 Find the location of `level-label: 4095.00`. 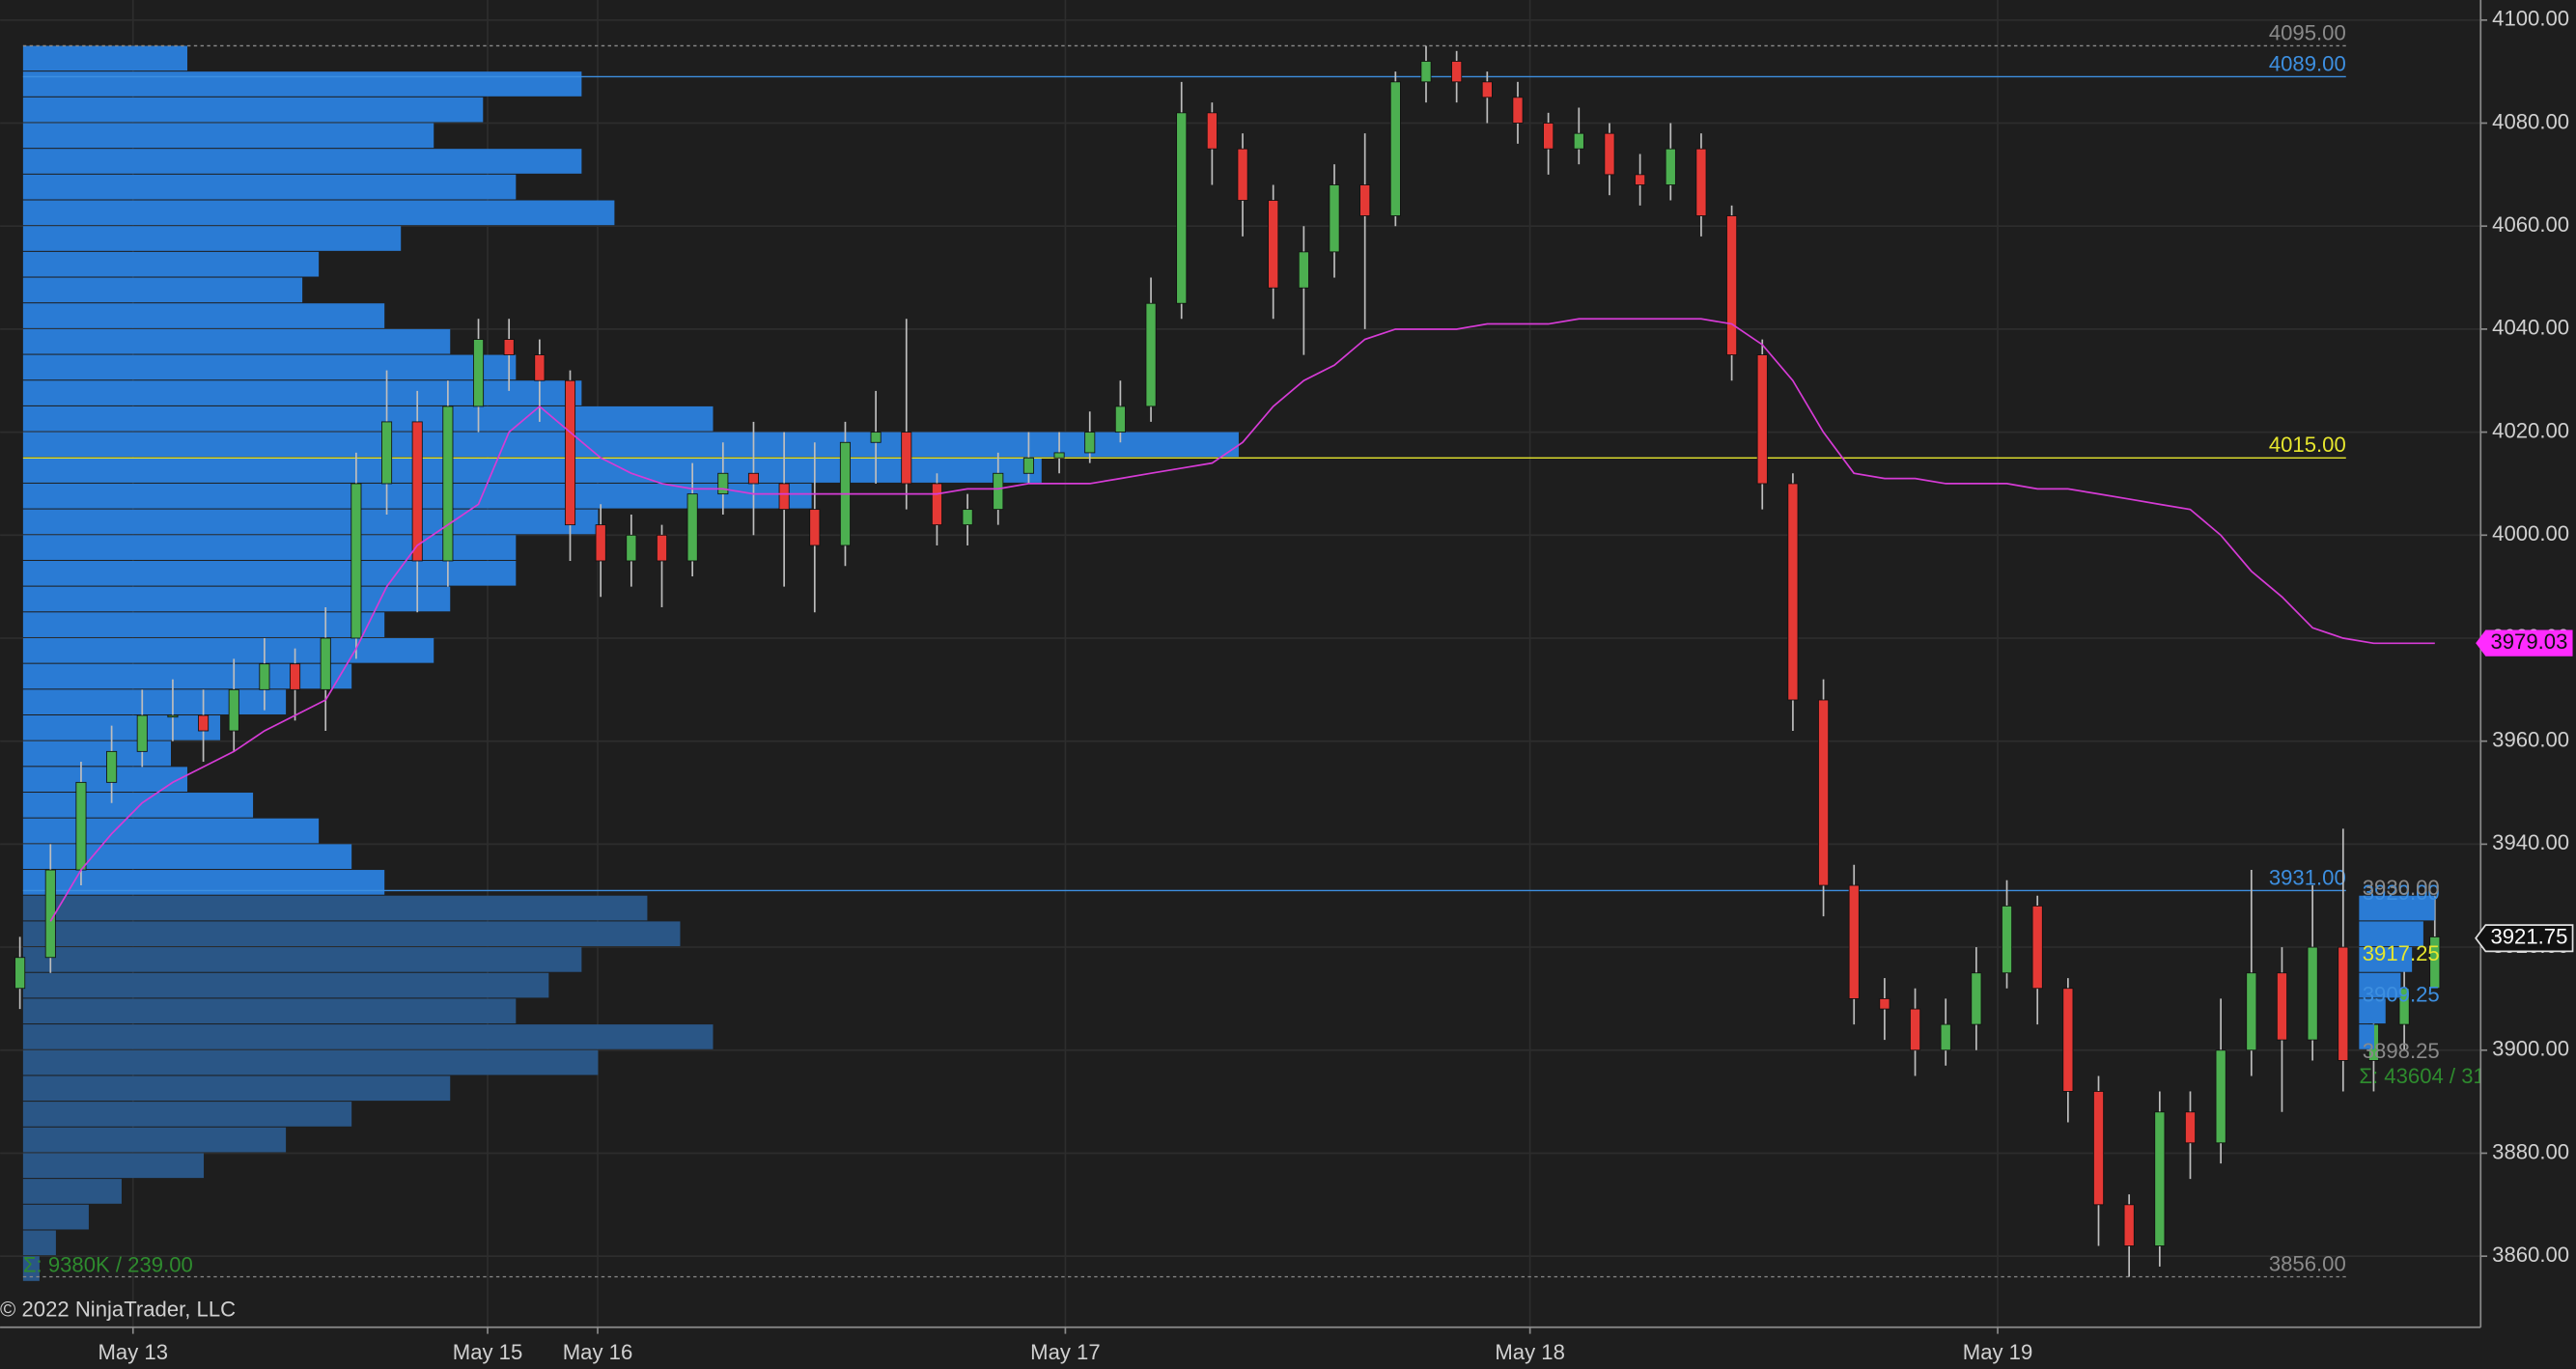

level-label: 4095.00 is located at coordinates (2308, 32).